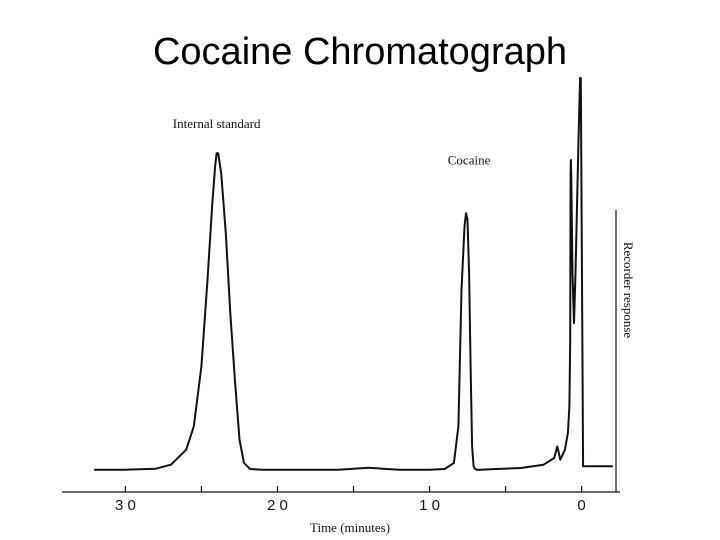  What do you see at coordinates (628, 290) in the screenshot?
I see `y-axis-label: Recorder response` at bounding box center [628, 290].